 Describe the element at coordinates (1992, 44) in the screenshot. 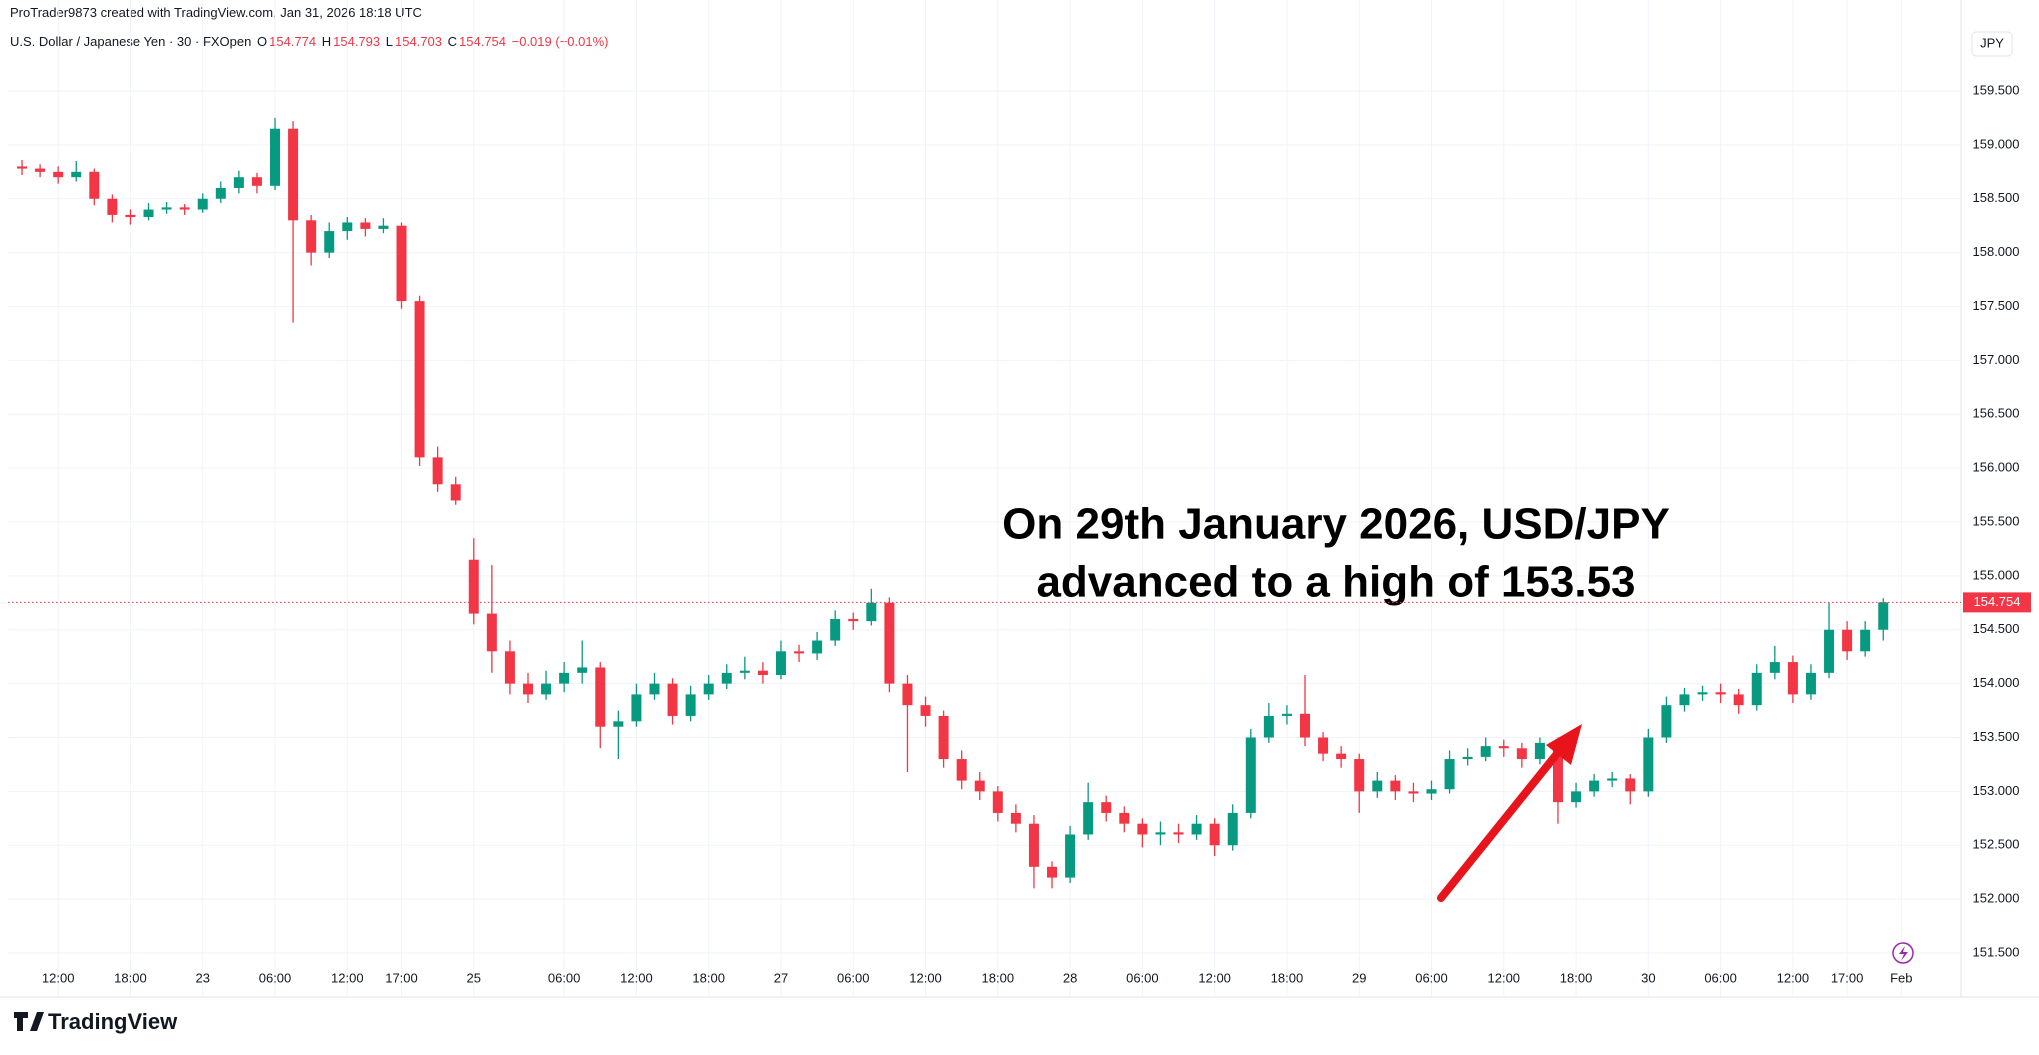

I see `currency-box` at that location.